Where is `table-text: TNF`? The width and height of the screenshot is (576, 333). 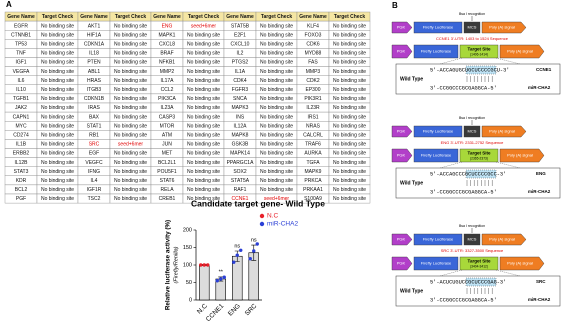 table-text: TNF is located at coordinates (21, 54).